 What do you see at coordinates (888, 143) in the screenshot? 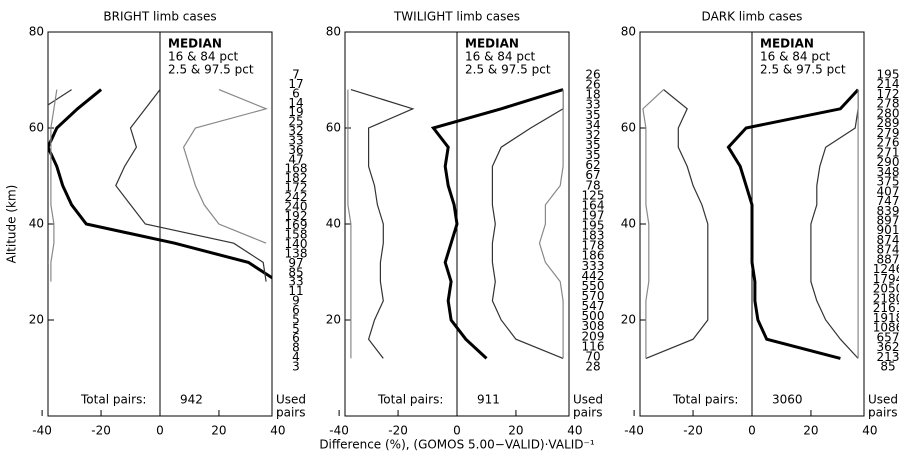
I see `pair-count: 276` at bounding box center [888, 143].